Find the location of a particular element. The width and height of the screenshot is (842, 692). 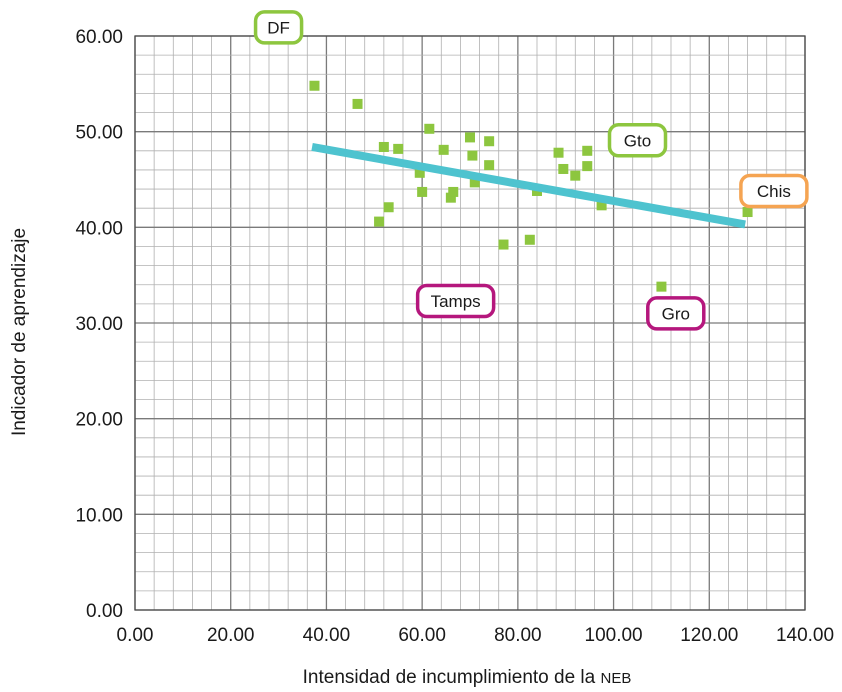

x-axis-title-text: Intensidad de incumplimiento de la is located at coordinates (449, 677).